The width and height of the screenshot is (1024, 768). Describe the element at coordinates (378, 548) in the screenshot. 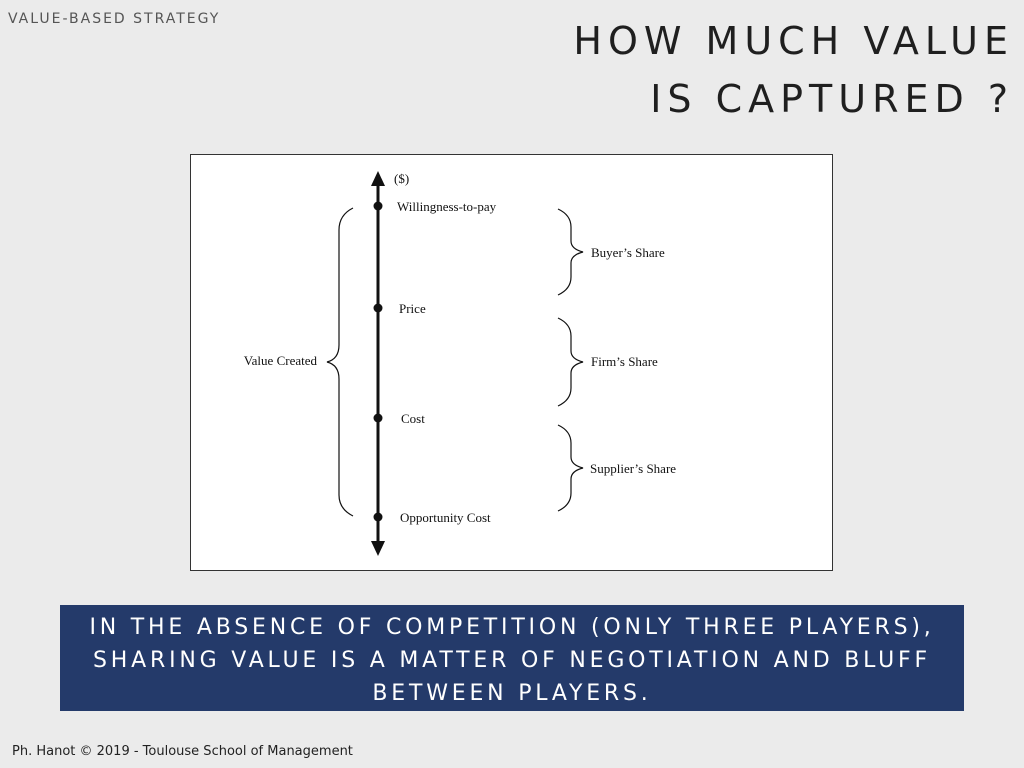

I see `axis-arrow-down-icon` at that location.